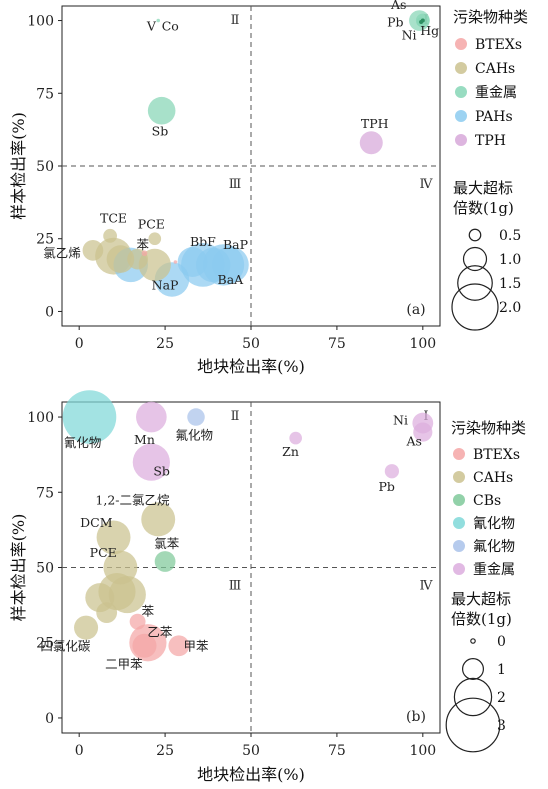 The image size is (548, 789). What do you see at coordinates (203, 241) in the screenshot?
I see `point-label: BbF` at bounding box center [203, 241].